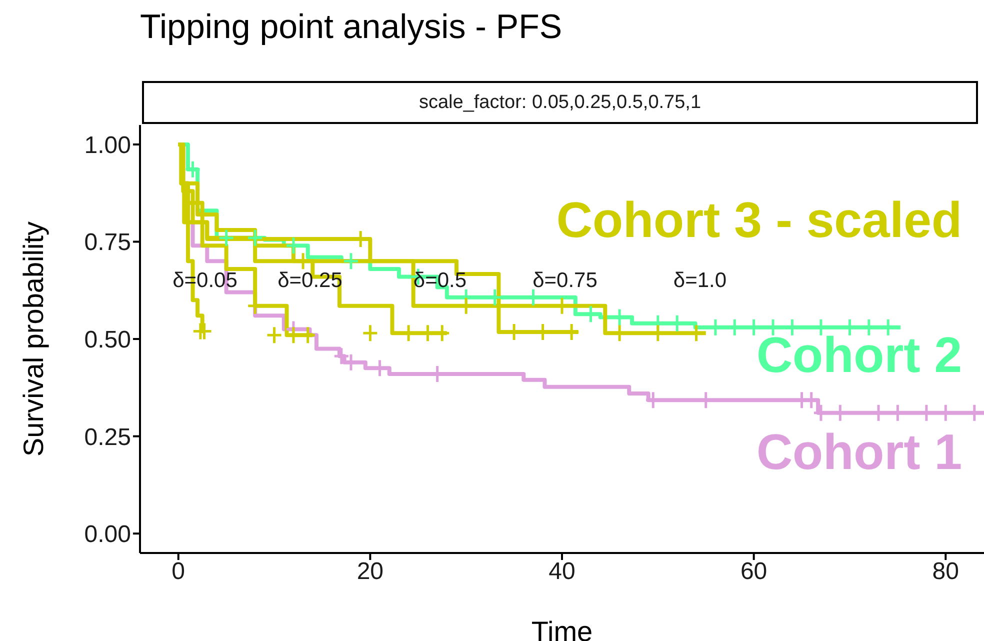 The width and height of the screenshot is (984, 641). I want to click on x-axis-title: Time, so click(562, 628).